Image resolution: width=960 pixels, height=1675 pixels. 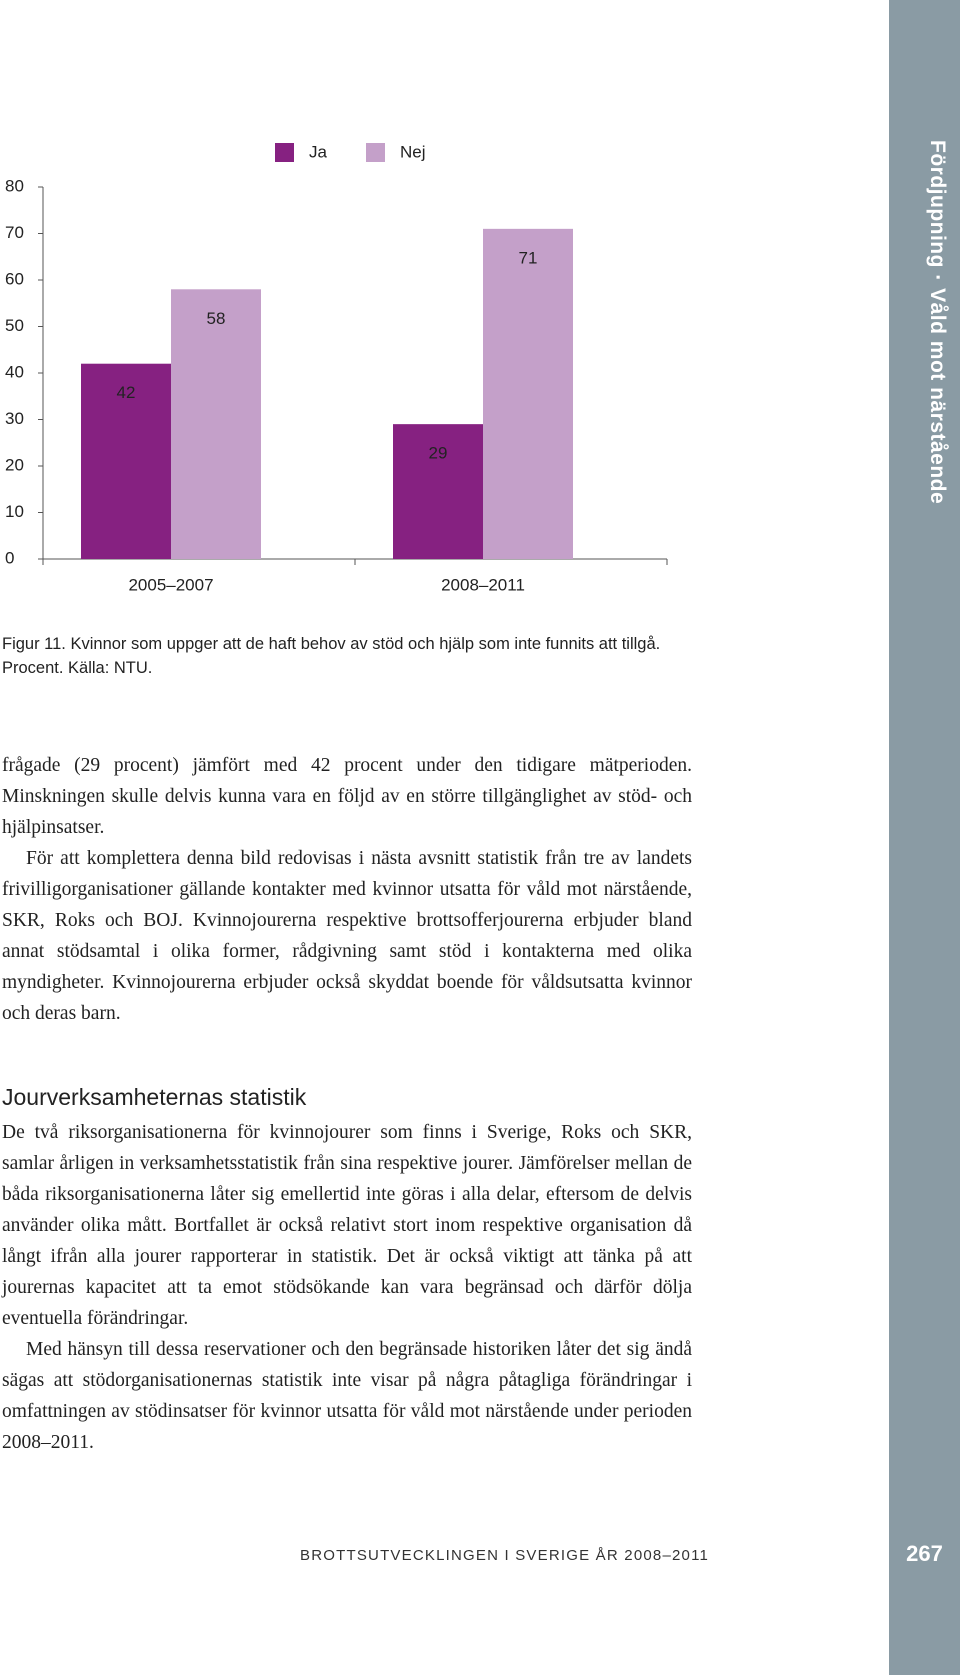 What do you see at coordinates (14, 325) in the screenshot?
I see `y-tick-label: 50` at bounding box center [14, 325].